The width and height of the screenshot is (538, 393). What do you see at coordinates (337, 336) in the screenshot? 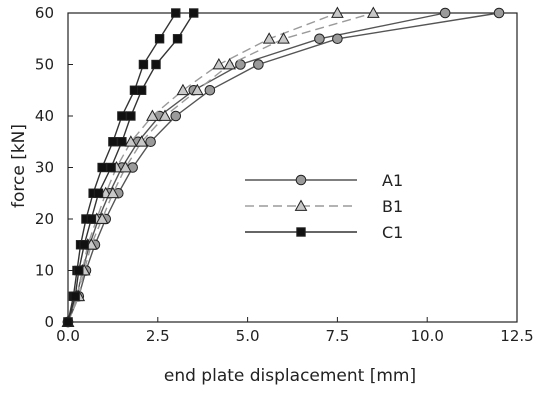
I see `x-tick-label: 7.5` at bounding box center [337, 336].